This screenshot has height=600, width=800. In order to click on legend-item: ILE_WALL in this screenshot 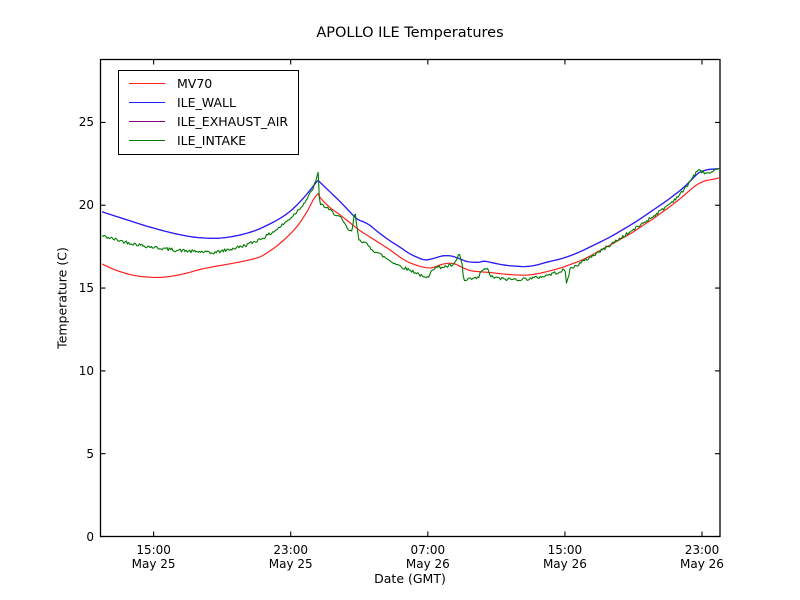, I will do `click(208, 102)`.